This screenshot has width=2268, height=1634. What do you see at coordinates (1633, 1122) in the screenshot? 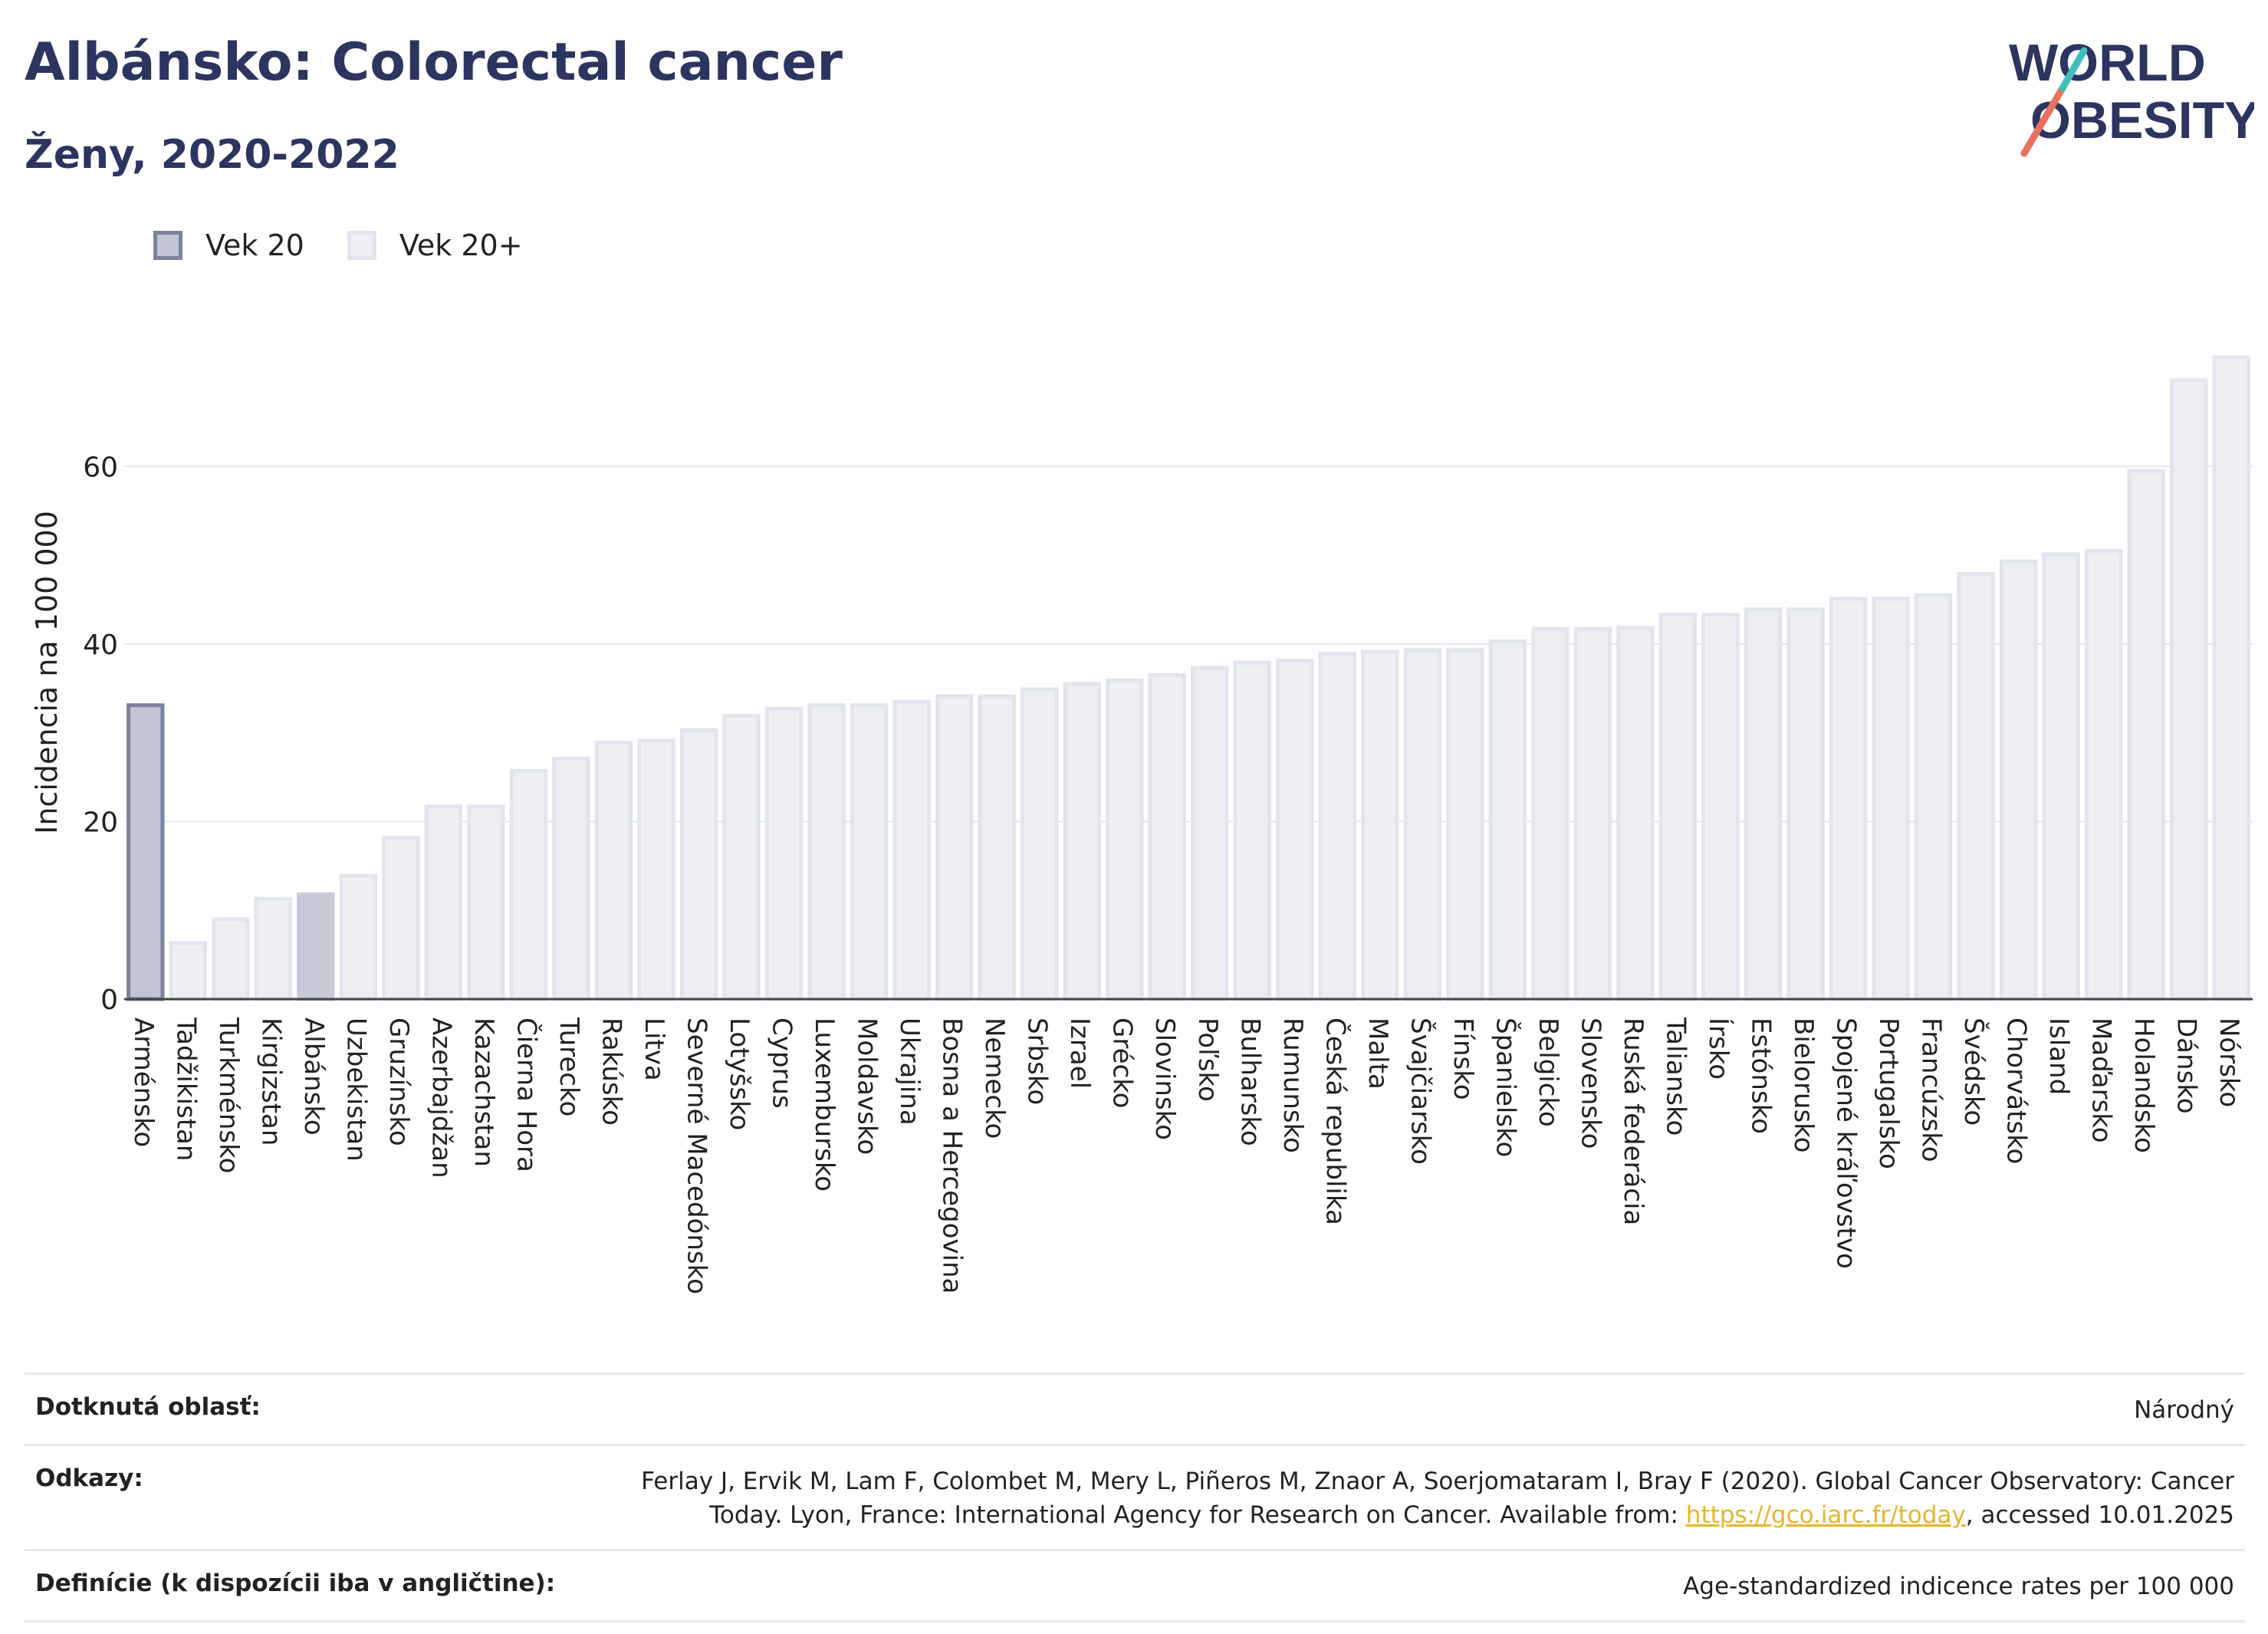
I see `x-tick-label: Ruská federácia` at bounding box center [1633, 1122].